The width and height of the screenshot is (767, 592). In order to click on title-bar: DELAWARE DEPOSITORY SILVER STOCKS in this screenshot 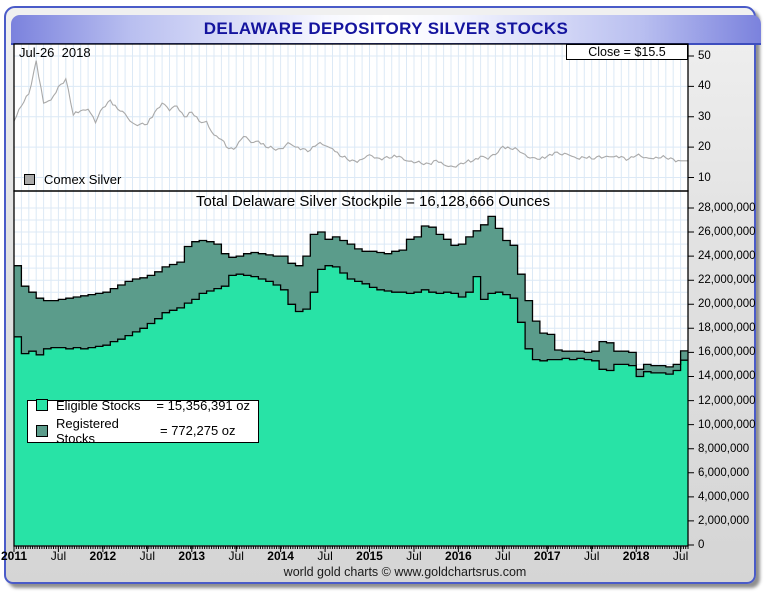, I will do `click(386, 30)`.